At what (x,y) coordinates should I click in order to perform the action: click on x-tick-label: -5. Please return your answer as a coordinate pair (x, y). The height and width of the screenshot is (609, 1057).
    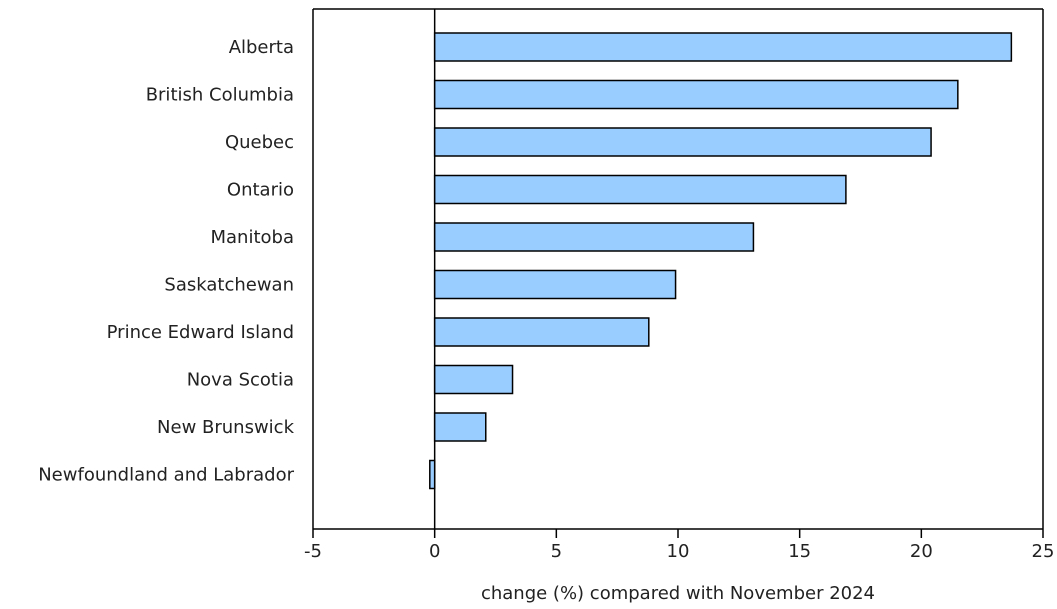
    Looking at the image, I should click on (313, 551).